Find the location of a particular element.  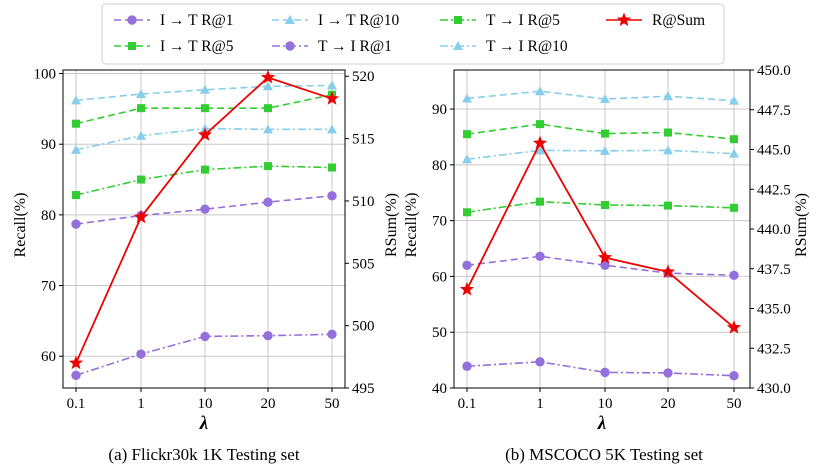

y2-tick-label: 447.5 is located at coordinates (774, 111).